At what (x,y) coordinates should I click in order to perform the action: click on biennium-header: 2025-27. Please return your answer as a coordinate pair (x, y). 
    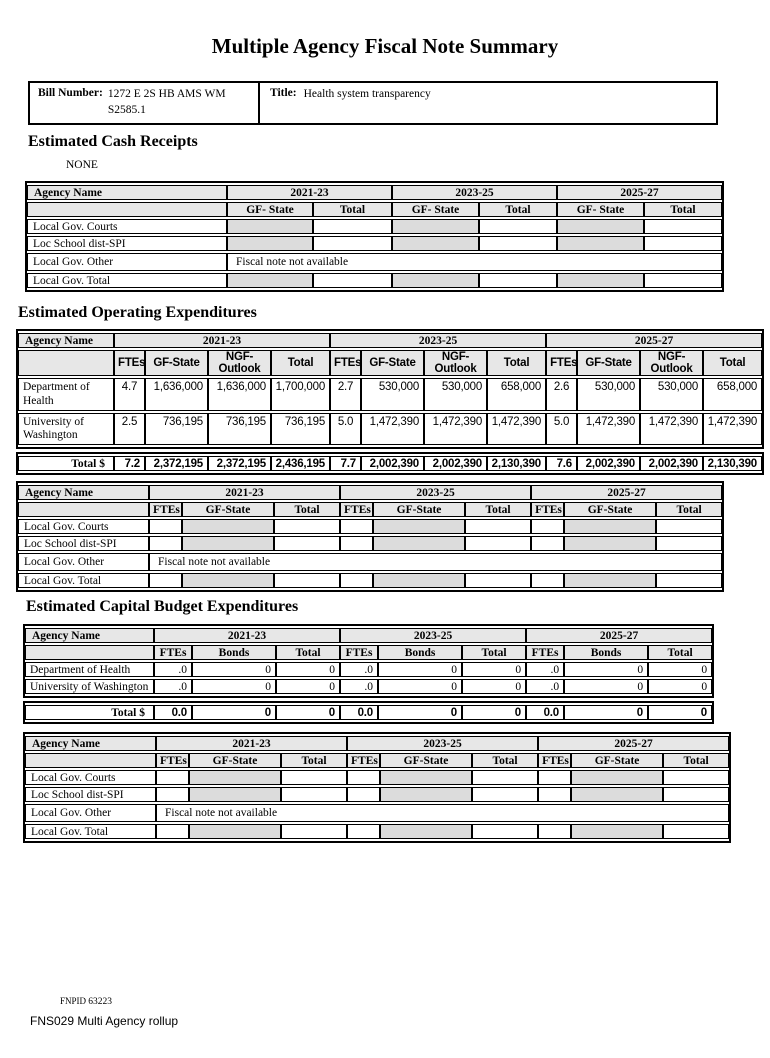
    Looking at the image, I should click on (619, 636).